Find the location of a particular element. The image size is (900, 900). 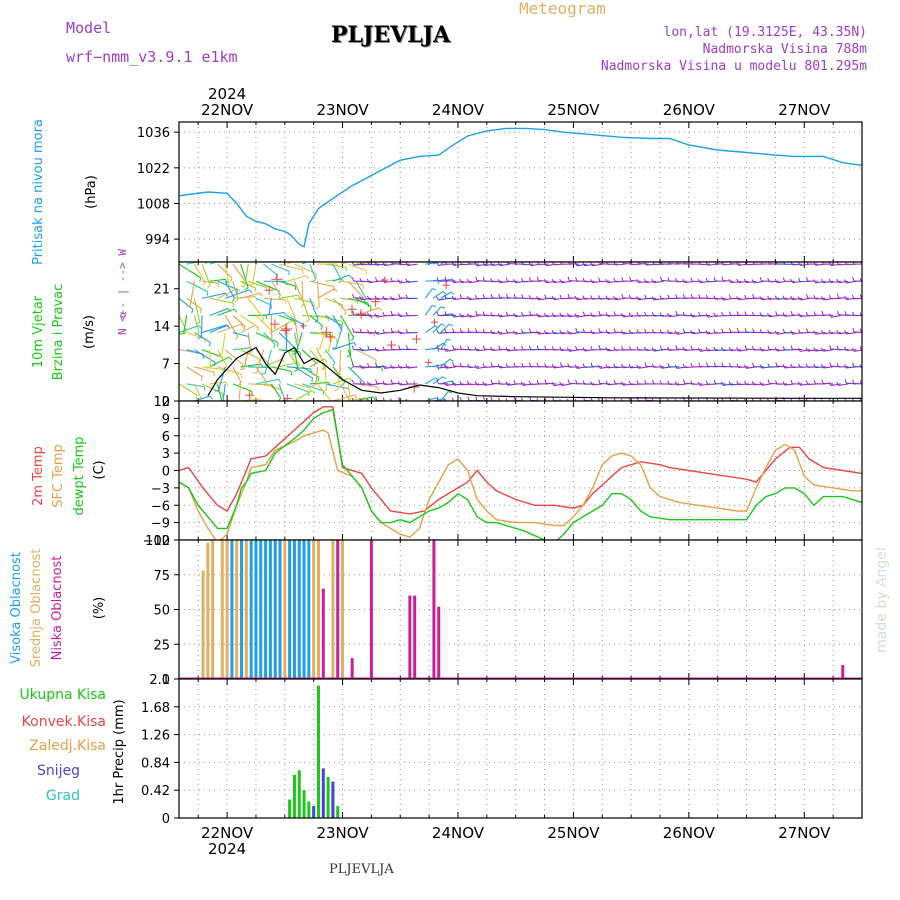

y-tick-label-temperature: −12 is located at coordinates (156, 541).